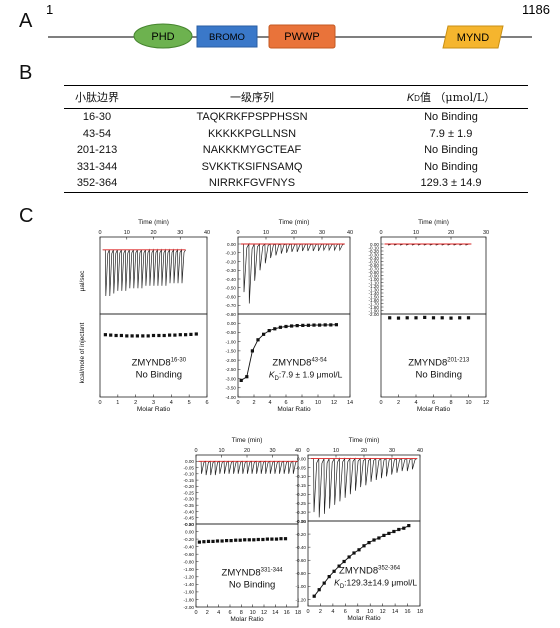  What do you see at coordinates (374, 300) in the screenshot?
I see `raw-tick-label: -1.60` at bounding box center [374, 300].